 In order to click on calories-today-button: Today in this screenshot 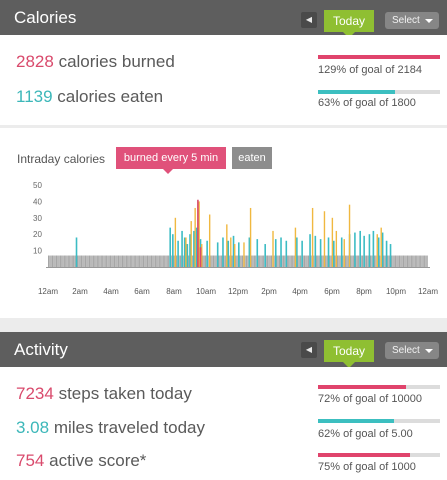, I will do `click(349, 24)`.